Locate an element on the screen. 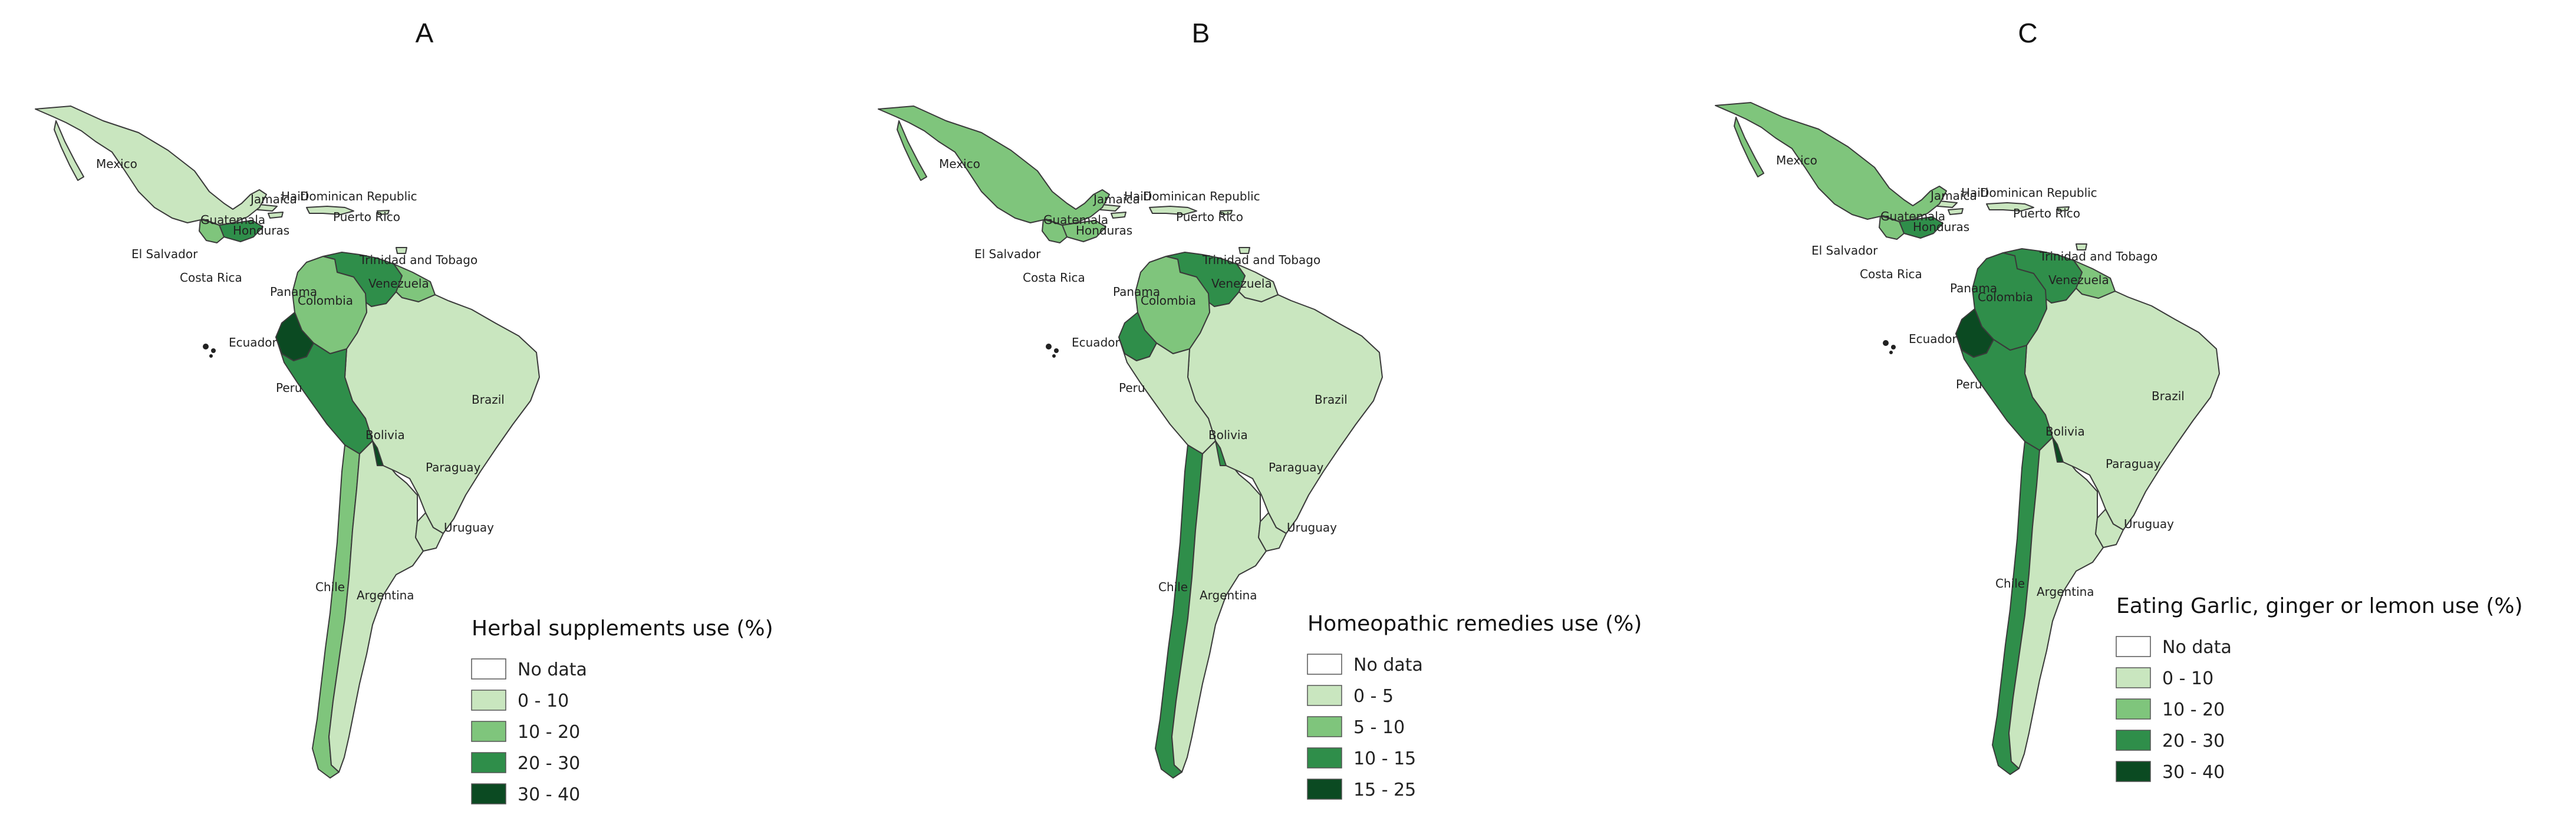 The height and width of the screenshot is (831, 2576). legend-entry: 10 - 20 is located at coordinates (549, 732).